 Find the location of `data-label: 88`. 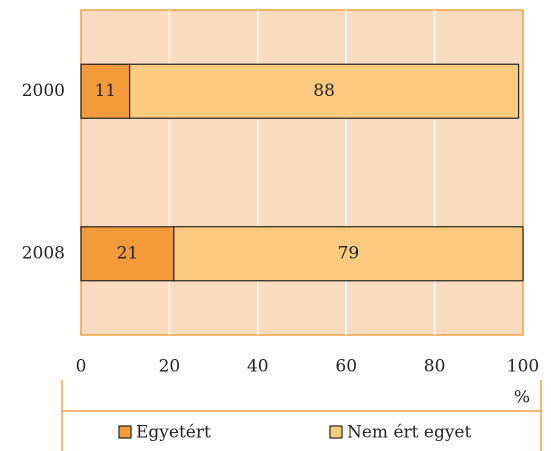

data-label: 88 is located at coordinates (324, 91).